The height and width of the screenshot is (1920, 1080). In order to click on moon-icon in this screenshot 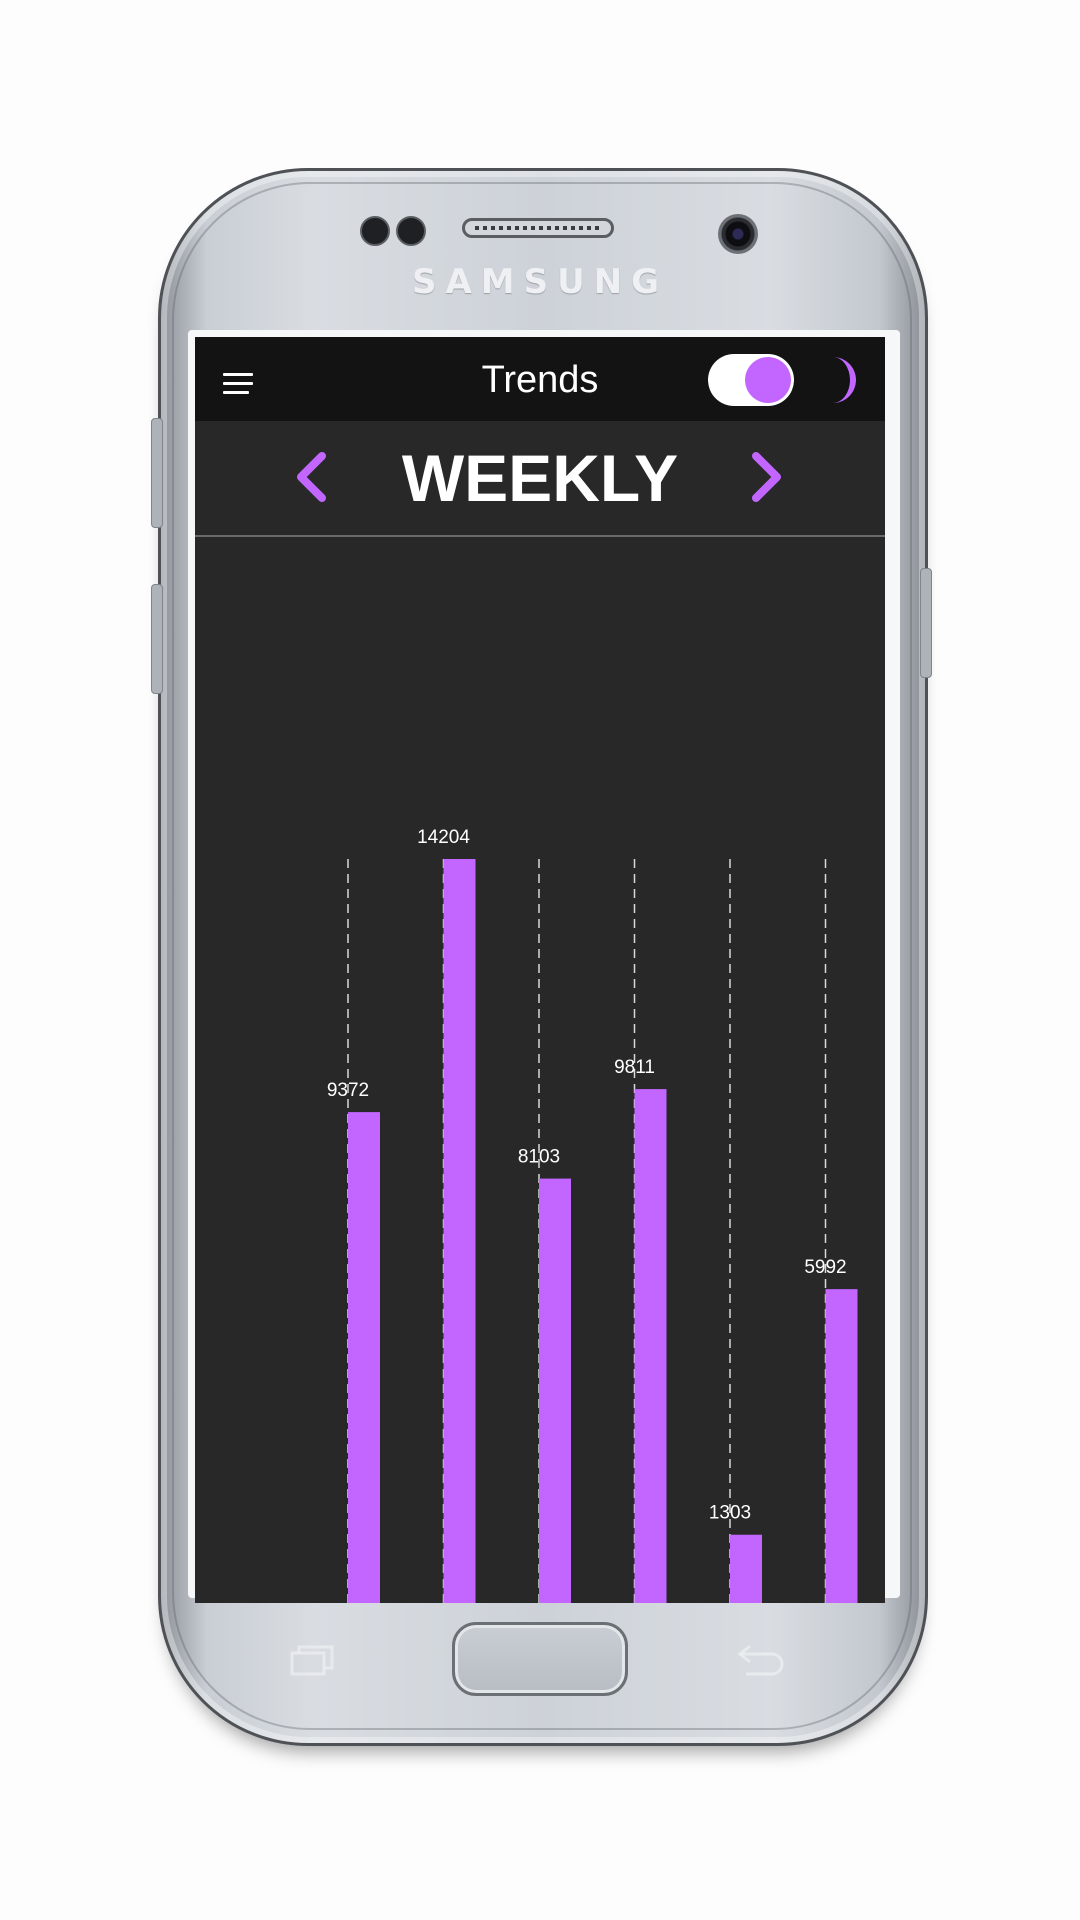, I will do `click(844, 380)`.